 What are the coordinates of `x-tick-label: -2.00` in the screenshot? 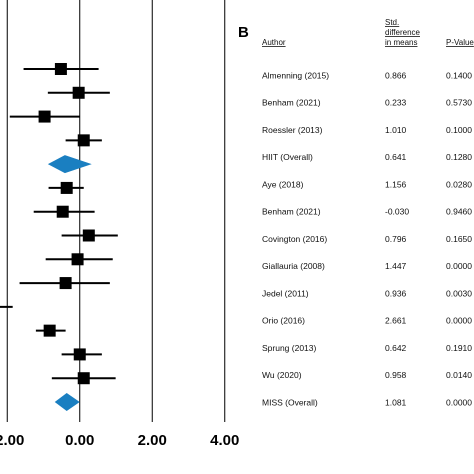 It's located at (12, 440).